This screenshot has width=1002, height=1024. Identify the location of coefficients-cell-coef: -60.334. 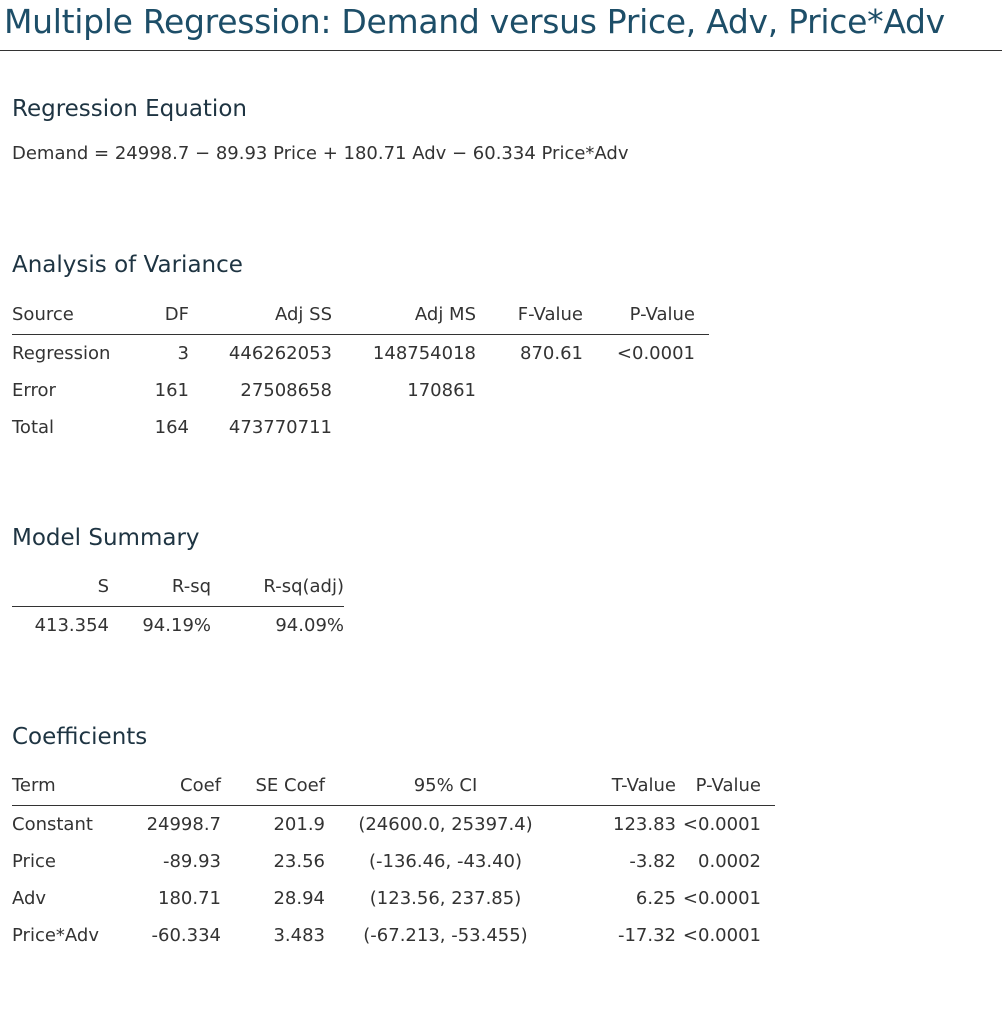
(186, 935).